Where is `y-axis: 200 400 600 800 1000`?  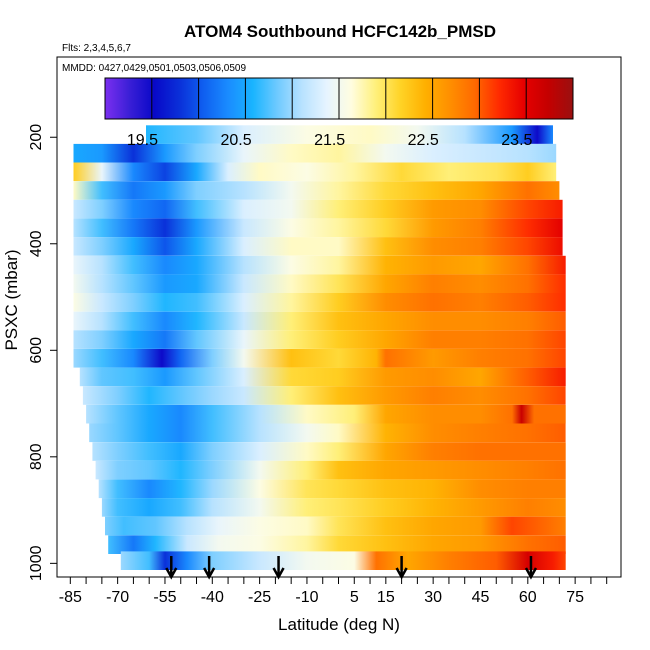
y-axis: 200 400 600 800 1000 is located at coordinates (42, 352).